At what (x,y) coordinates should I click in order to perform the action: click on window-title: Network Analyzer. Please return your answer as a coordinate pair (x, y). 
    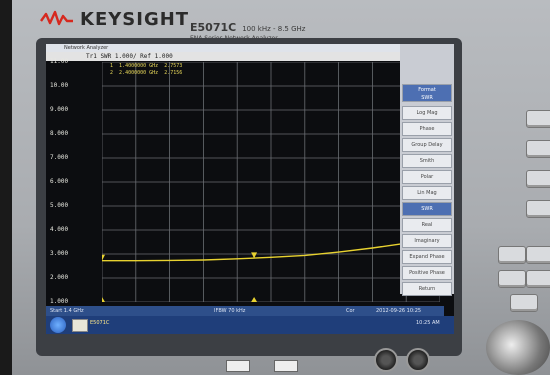
    Looking at the image, I should click on (86, 48).